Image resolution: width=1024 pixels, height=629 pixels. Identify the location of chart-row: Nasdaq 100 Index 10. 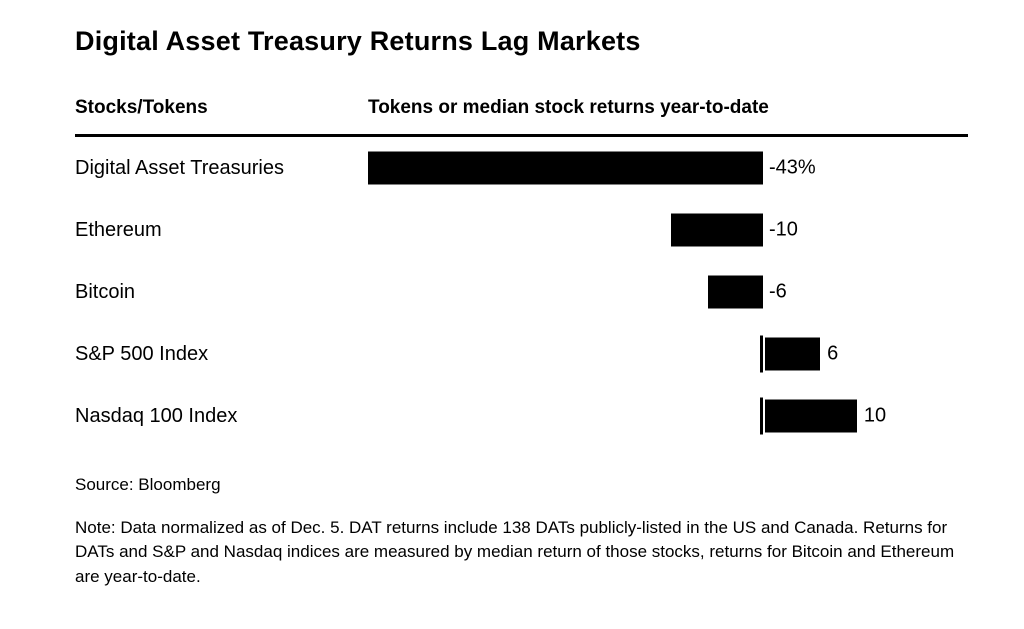
(521, 416).